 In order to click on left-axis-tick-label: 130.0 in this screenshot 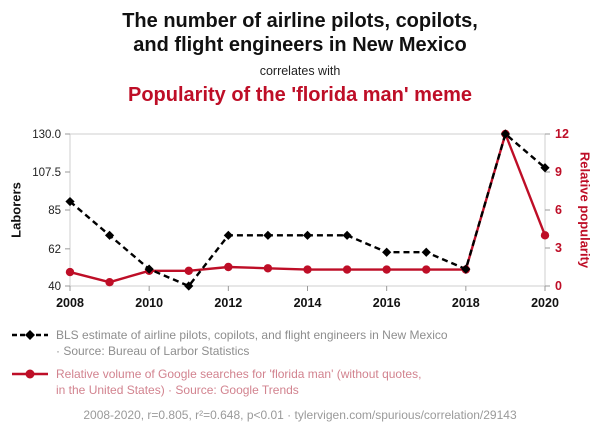, I will do `click(46, 135)`.